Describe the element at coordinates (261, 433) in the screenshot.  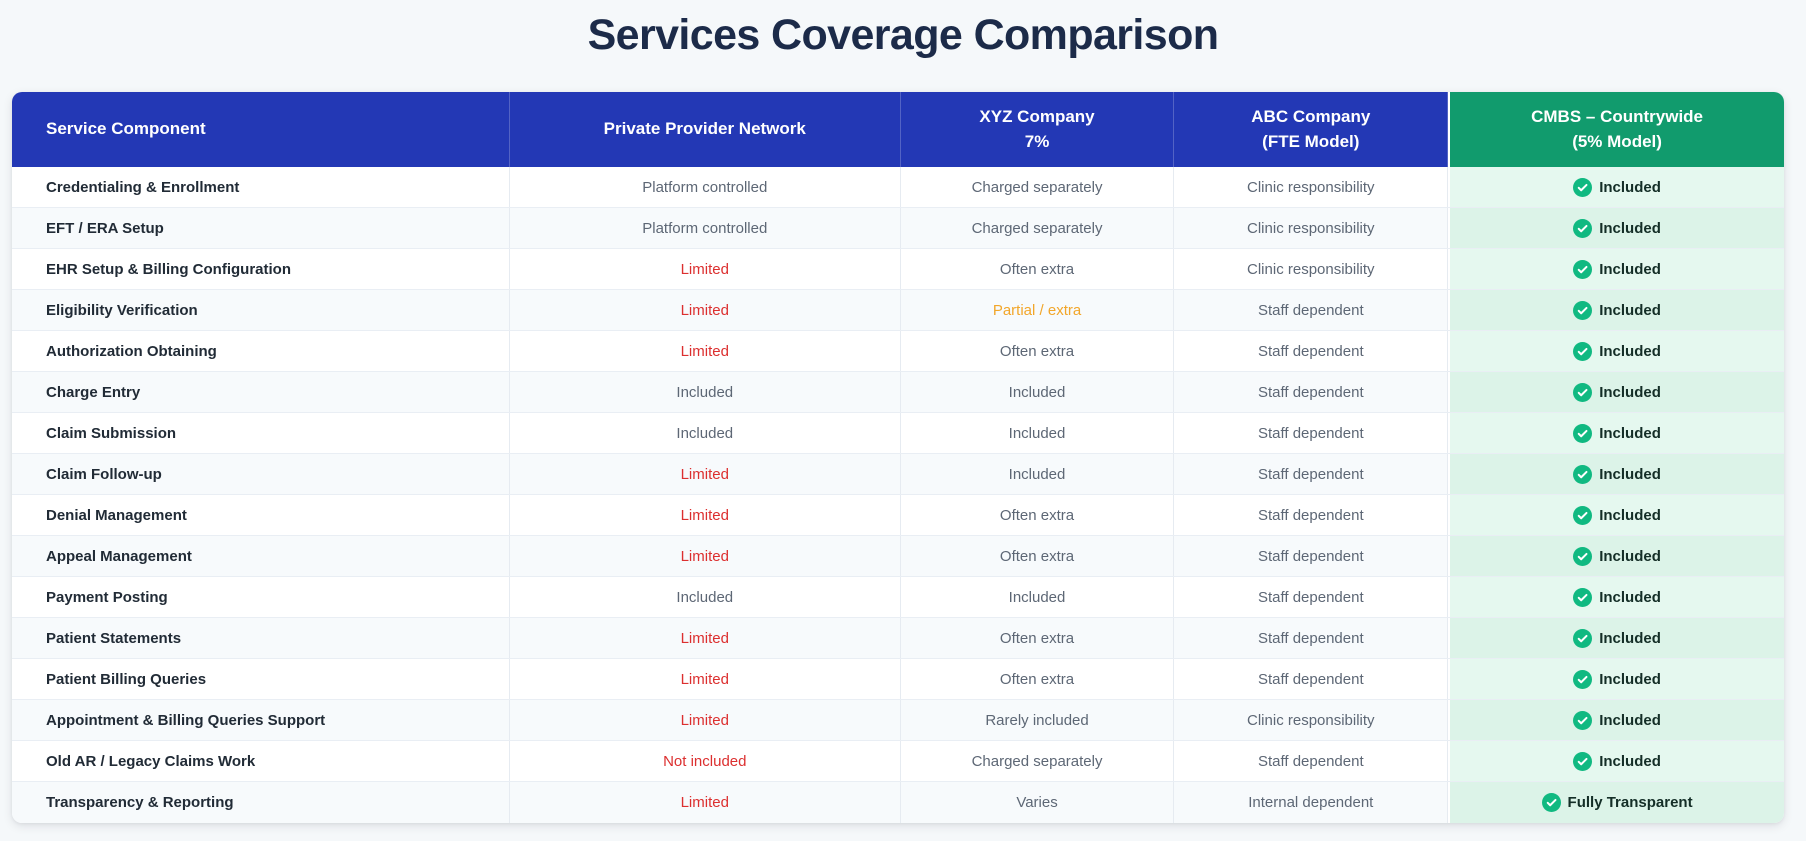
I see `service-component-cell: Claim Submission` at that location.